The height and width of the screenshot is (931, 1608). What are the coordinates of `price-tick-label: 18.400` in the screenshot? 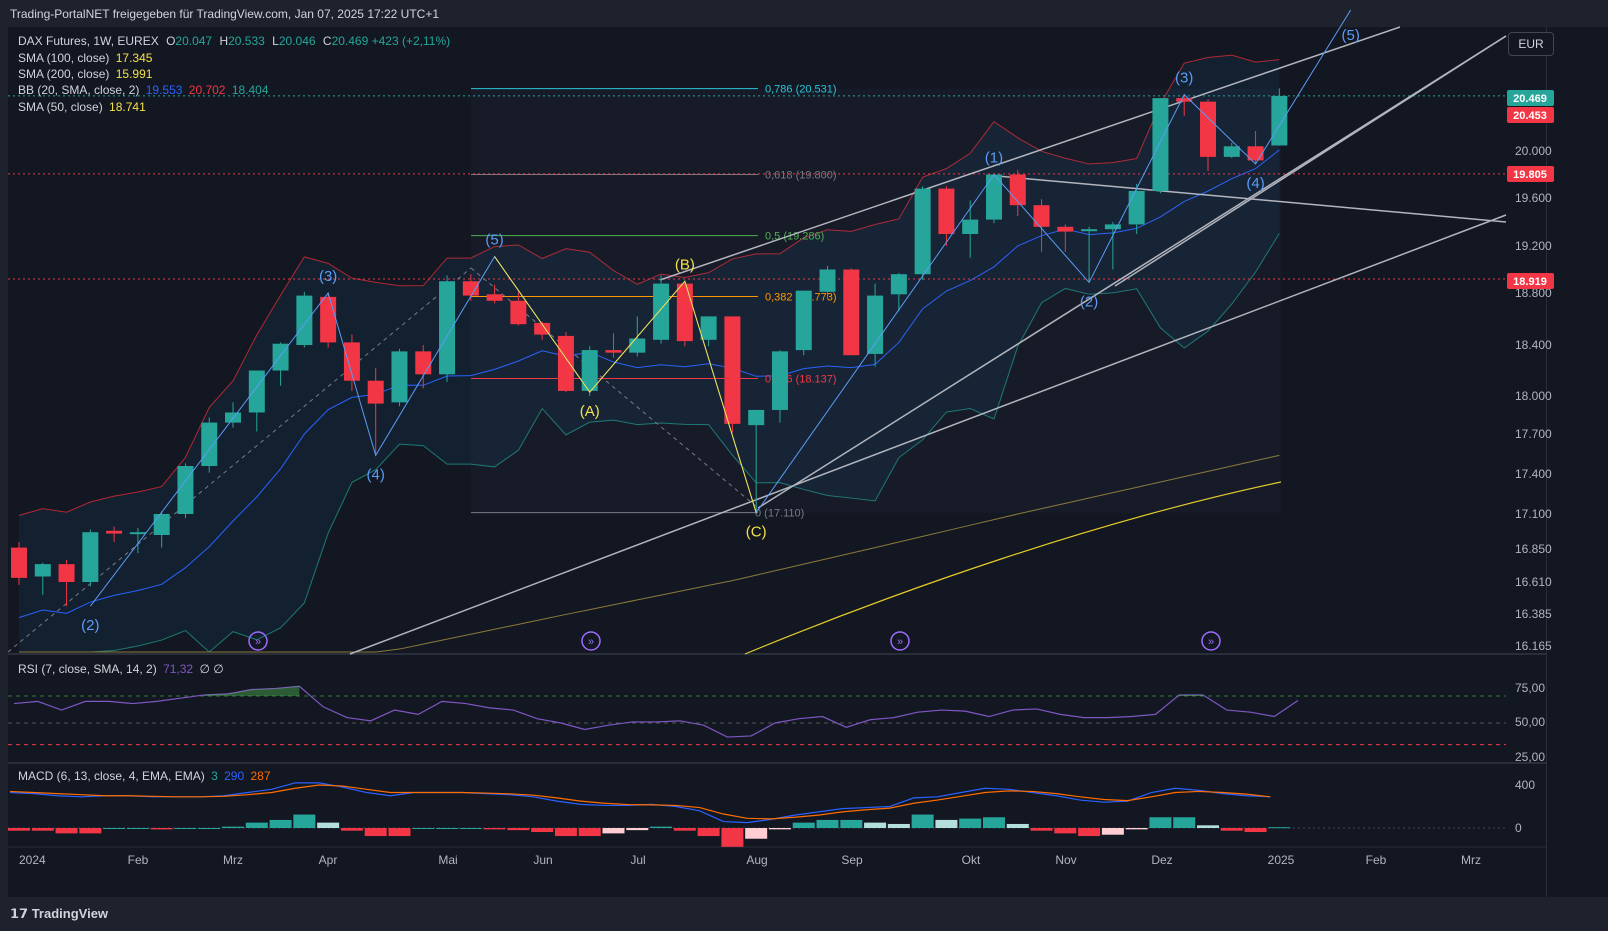 It's located at (1533, 345).